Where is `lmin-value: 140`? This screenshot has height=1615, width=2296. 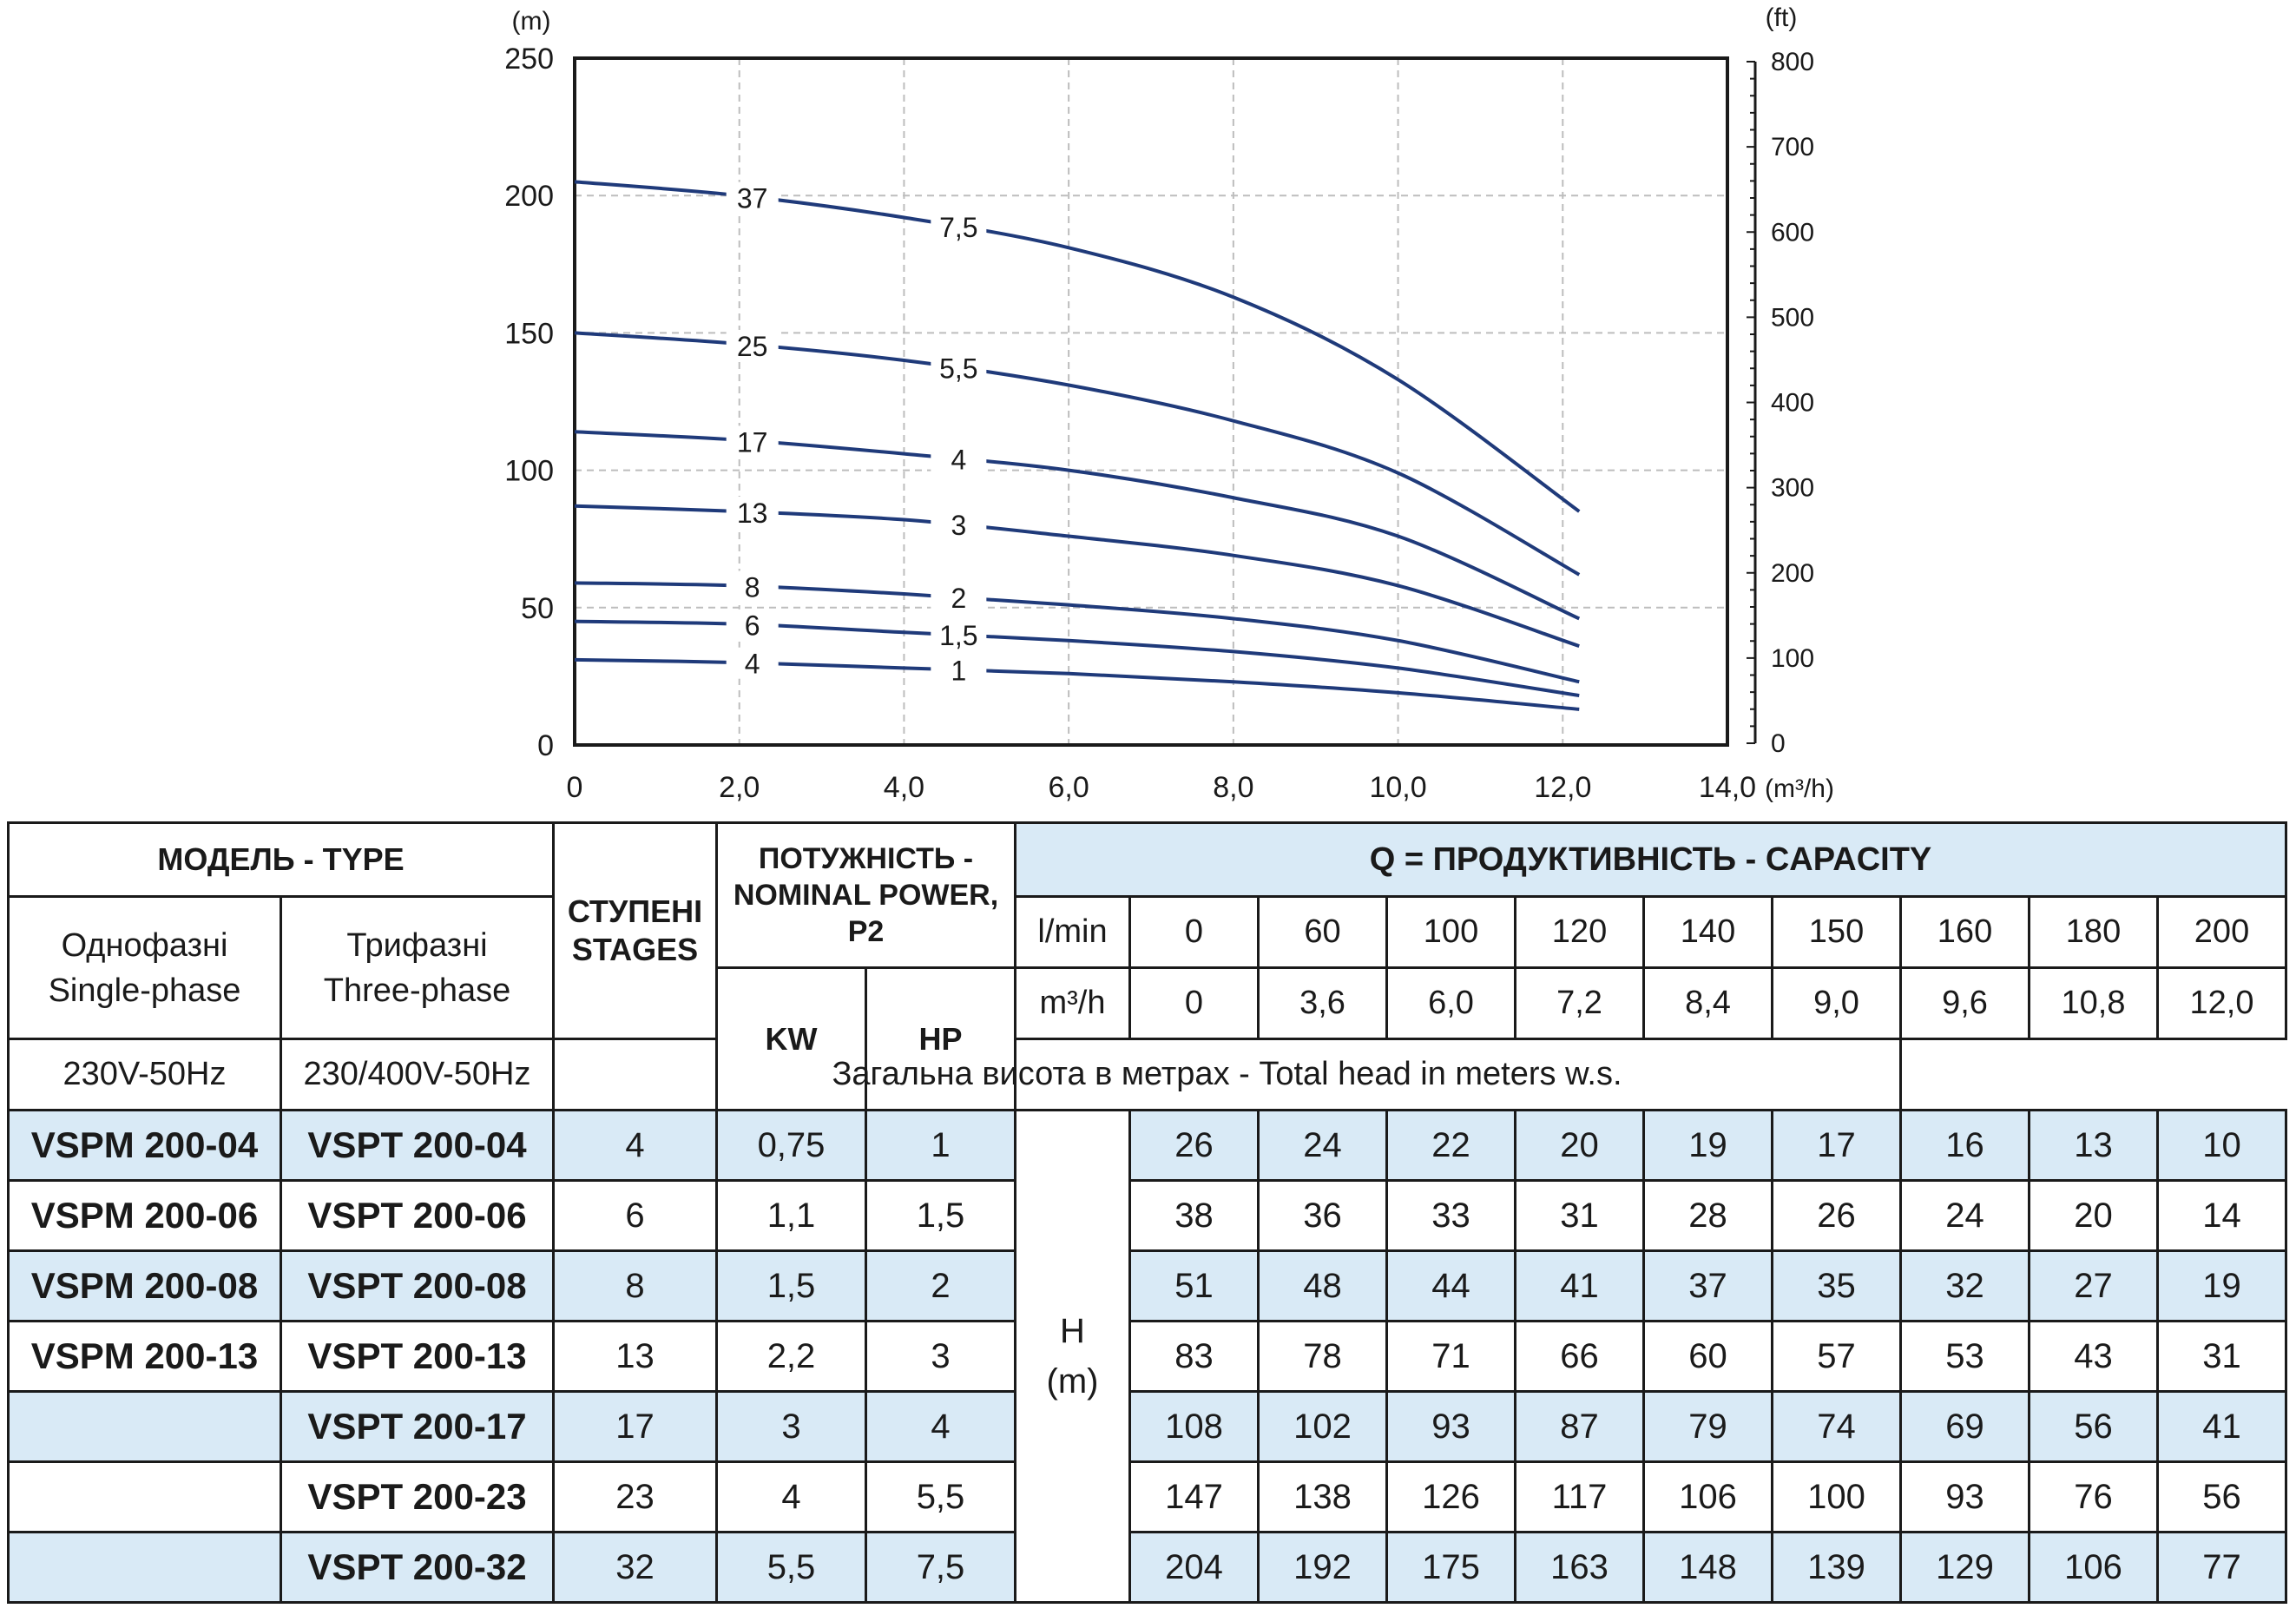
lmin-value: 140 is located at coordinates (1708, 932).